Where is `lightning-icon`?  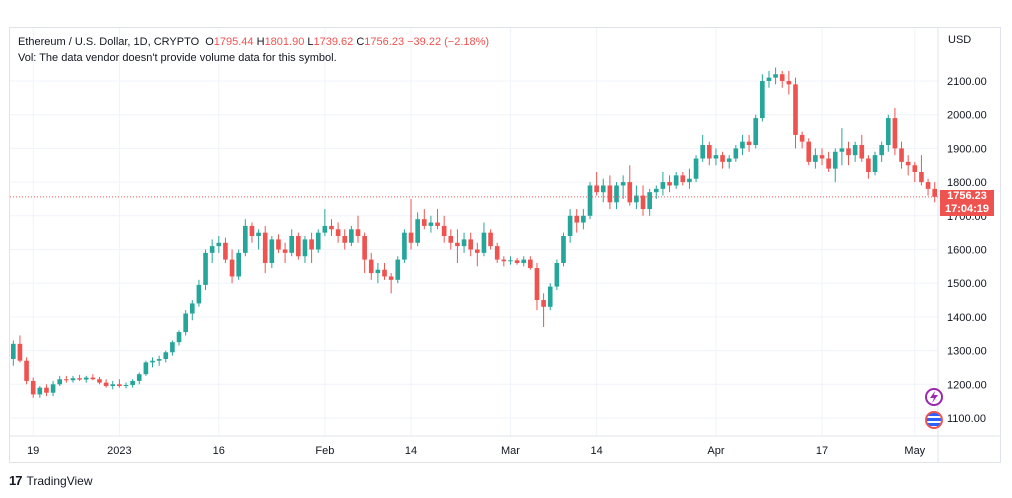 lightning-icon is located at coordinates (934, 397).